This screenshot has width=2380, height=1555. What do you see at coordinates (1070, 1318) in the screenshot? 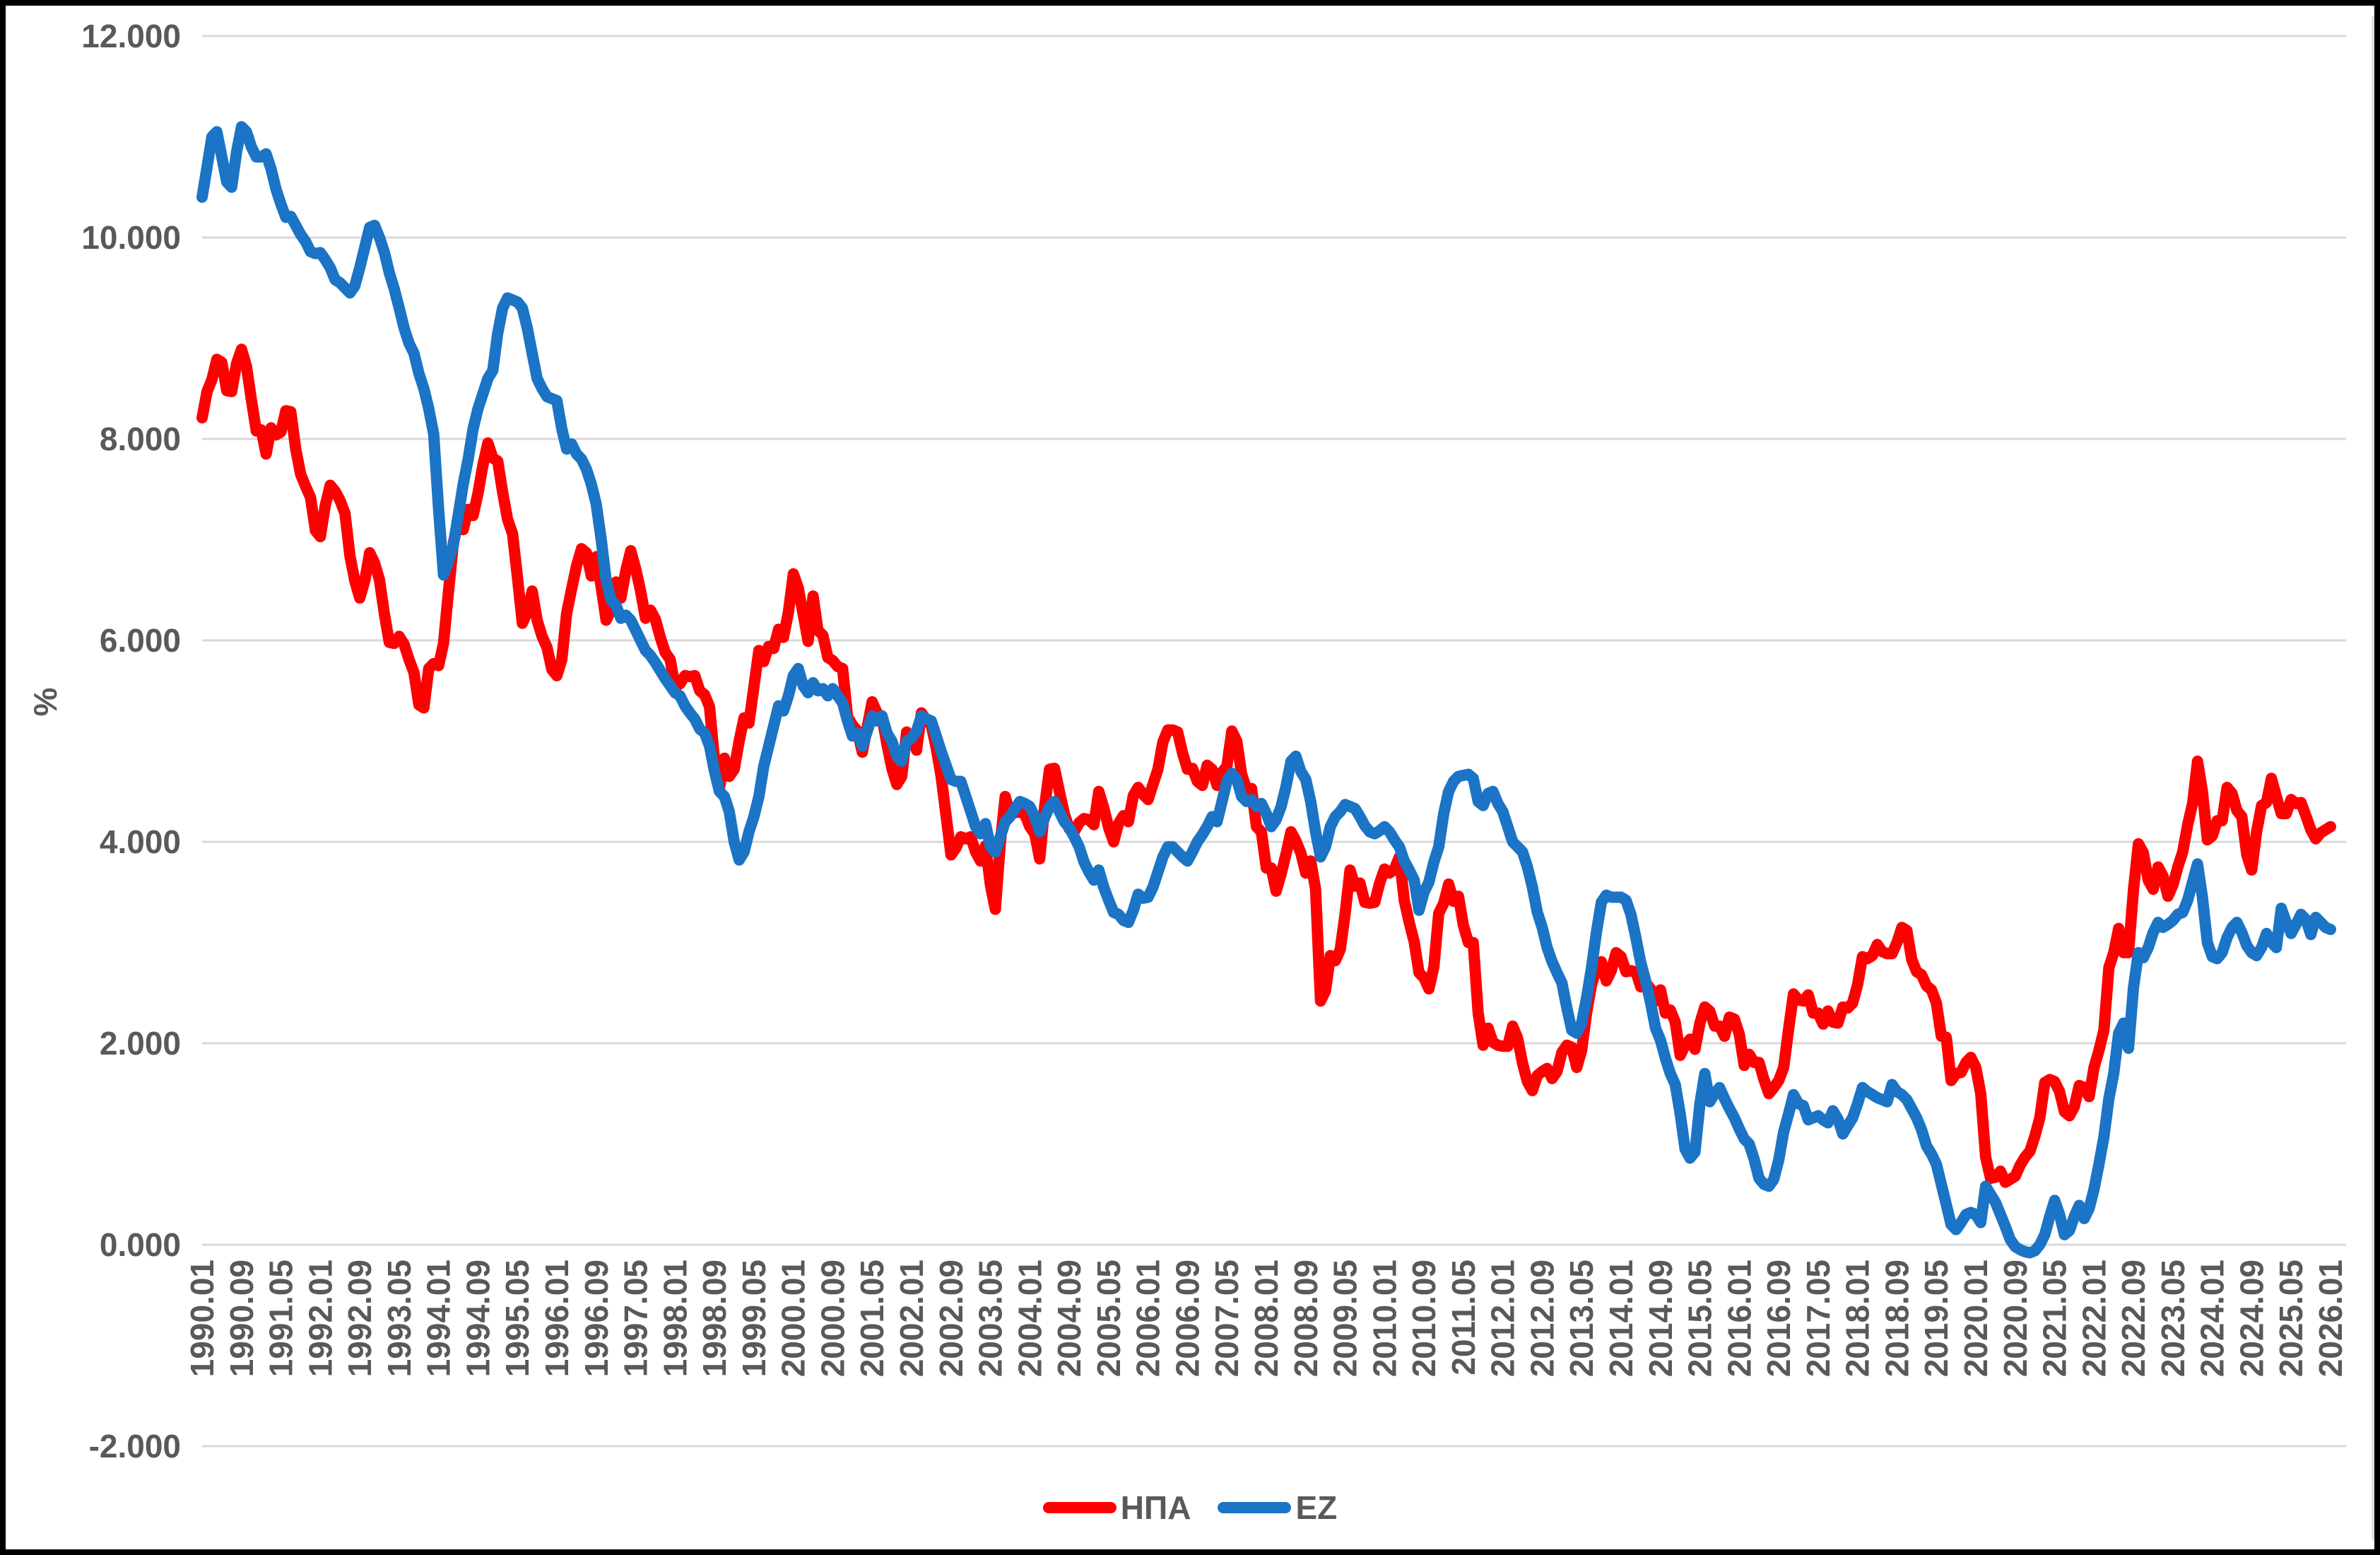
I see `x-axis-tick-label: 2004.09` at bounding box center [1070, 1318].